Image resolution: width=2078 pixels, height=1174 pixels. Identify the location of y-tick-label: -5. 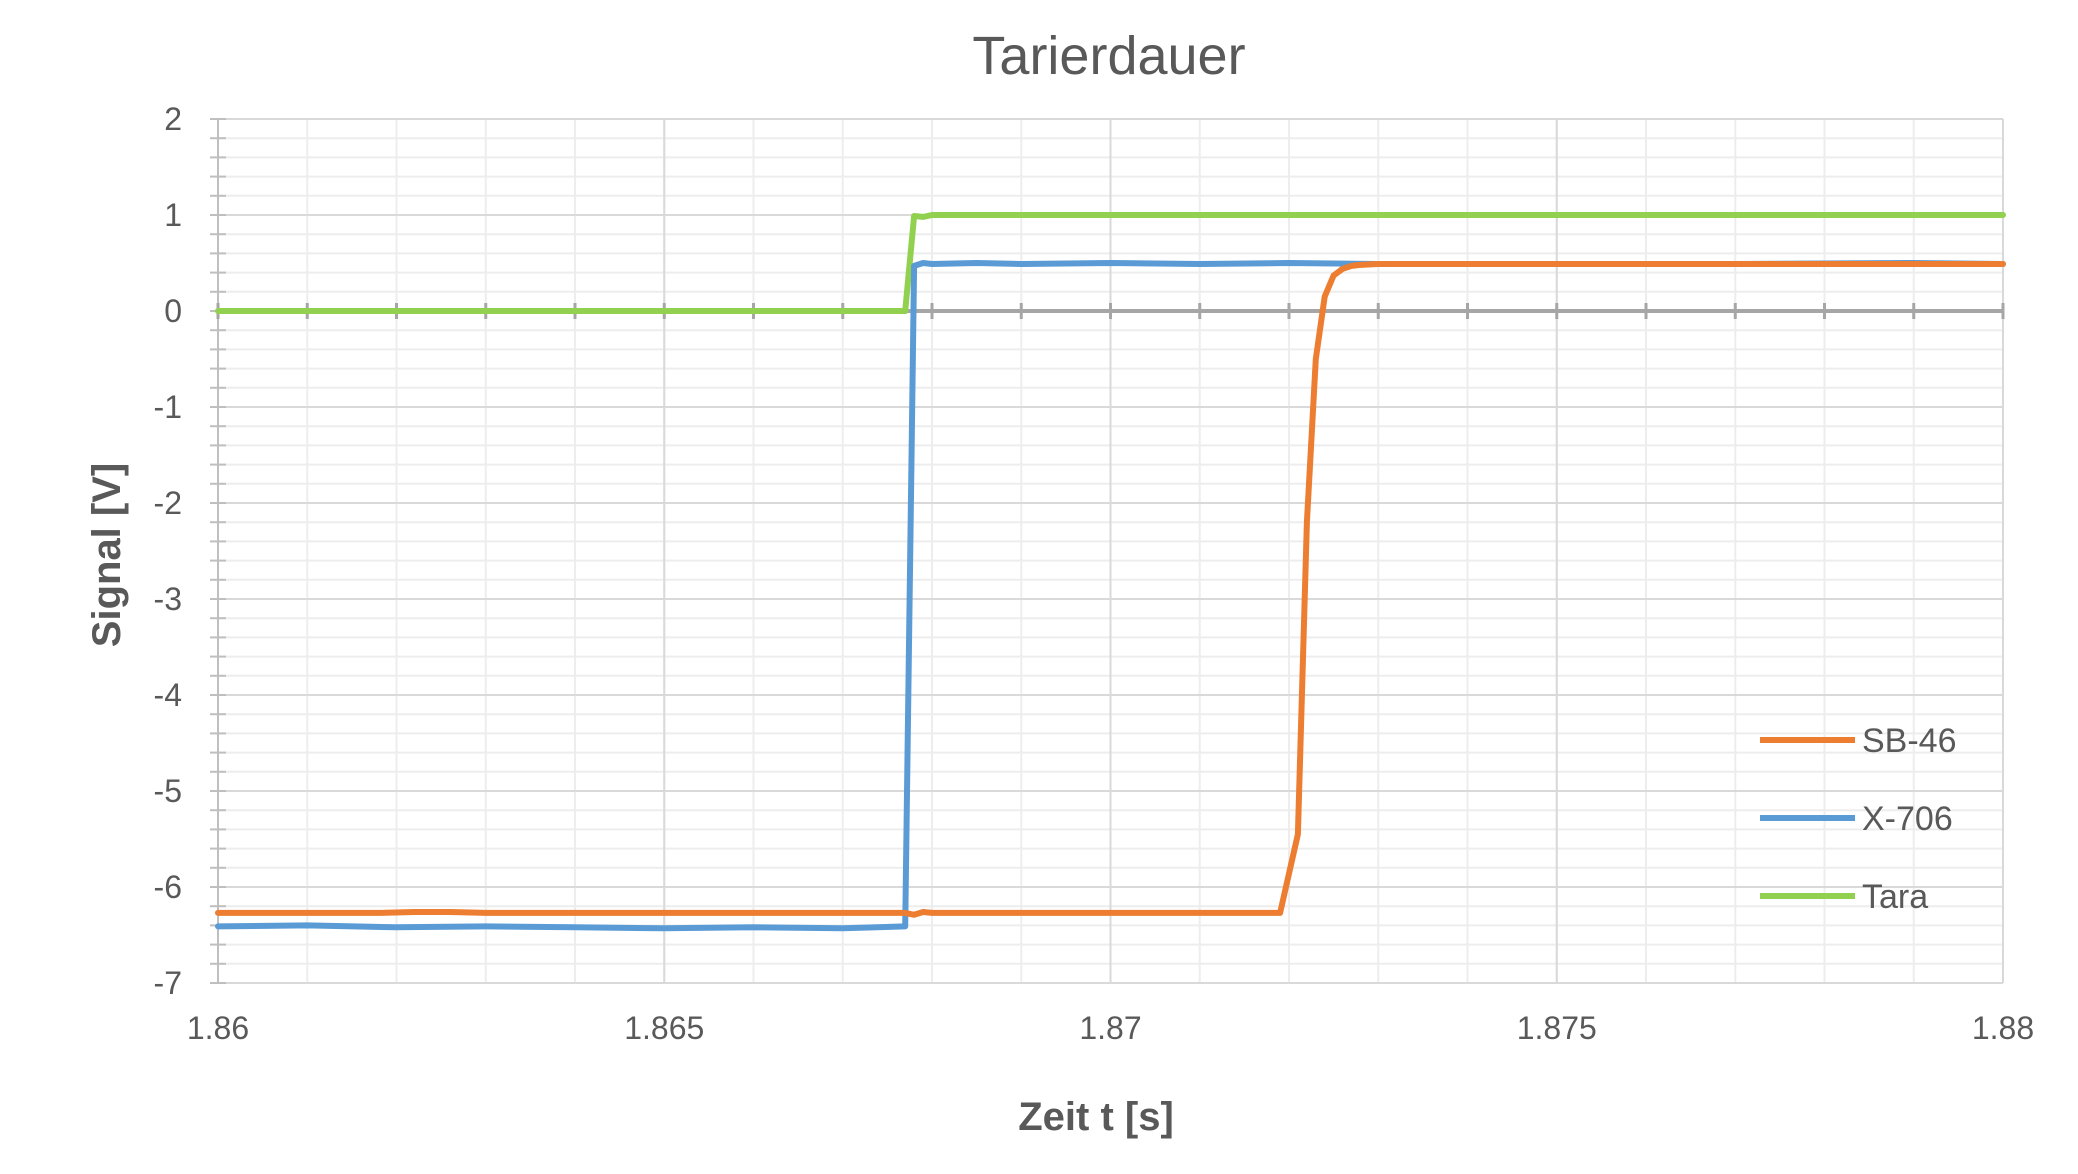
(168, 791).